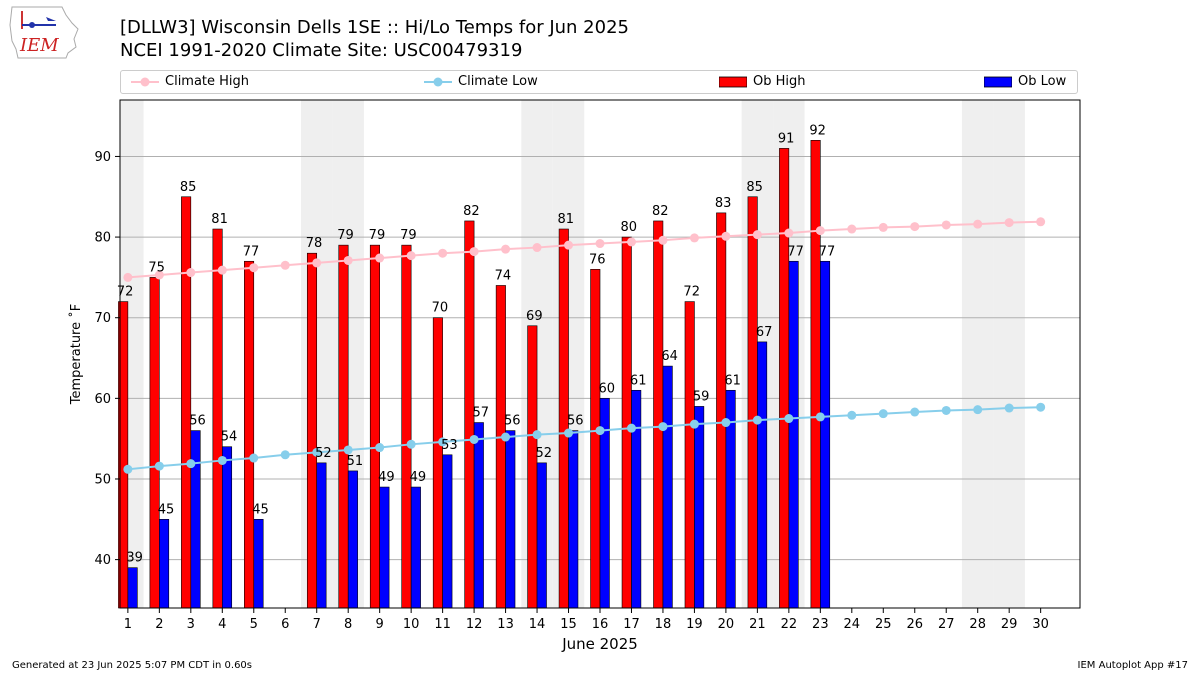  Describe the element at coordinates (852, 624) in the screenshot. I see `x-tick-label-24: 24` at that location.